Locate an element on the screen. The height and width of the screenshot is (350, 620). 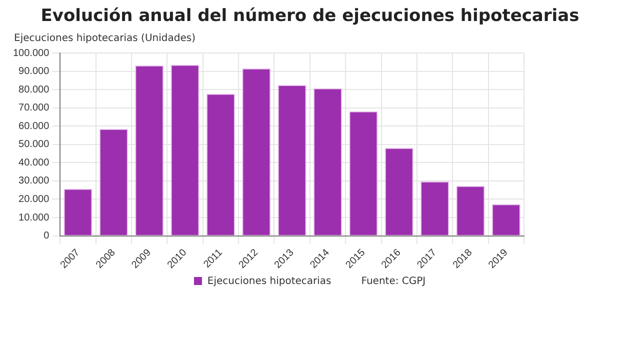
y-tick-label: 100.000 is located at coordinates (31, 53).